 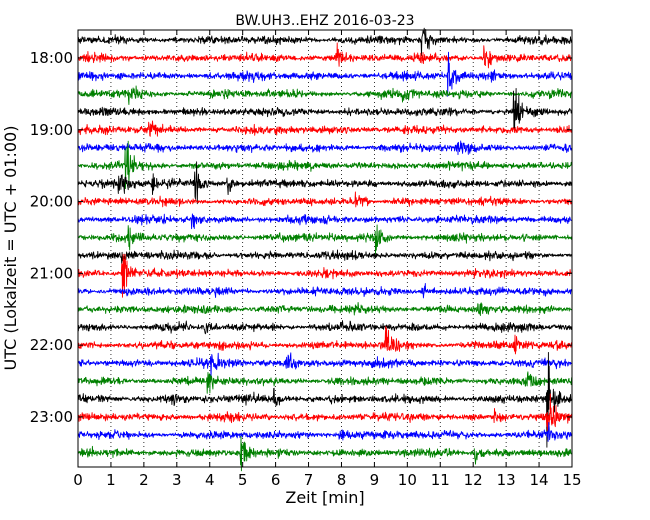 I want to click on x-tick-label: 14, so click(x=539, y=480).